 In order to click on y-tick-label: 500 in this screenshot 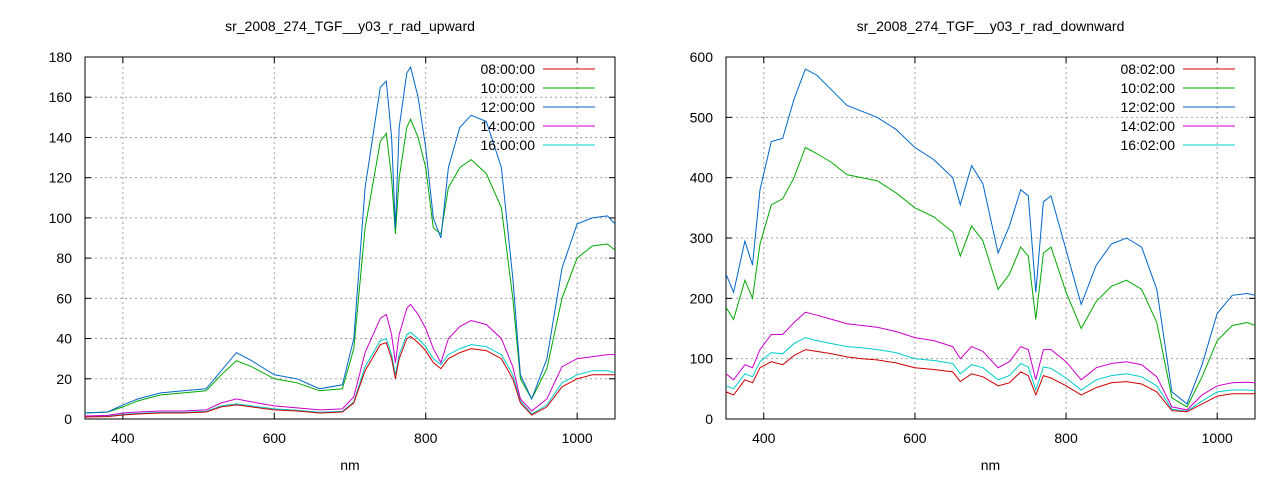, I will do `click(702, 117)`.